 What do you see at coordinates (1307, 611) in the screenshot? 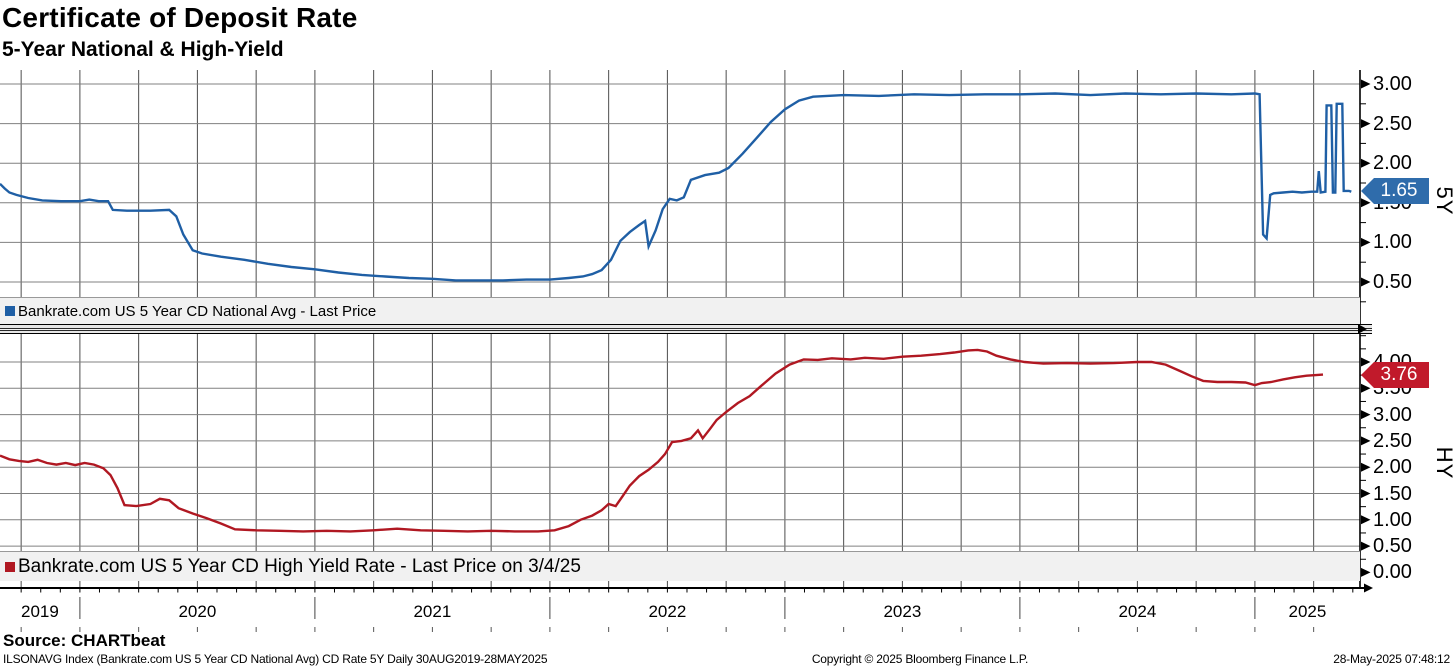
I see `x-axis-year-label: 2025` at bounding box center [1307, 611].